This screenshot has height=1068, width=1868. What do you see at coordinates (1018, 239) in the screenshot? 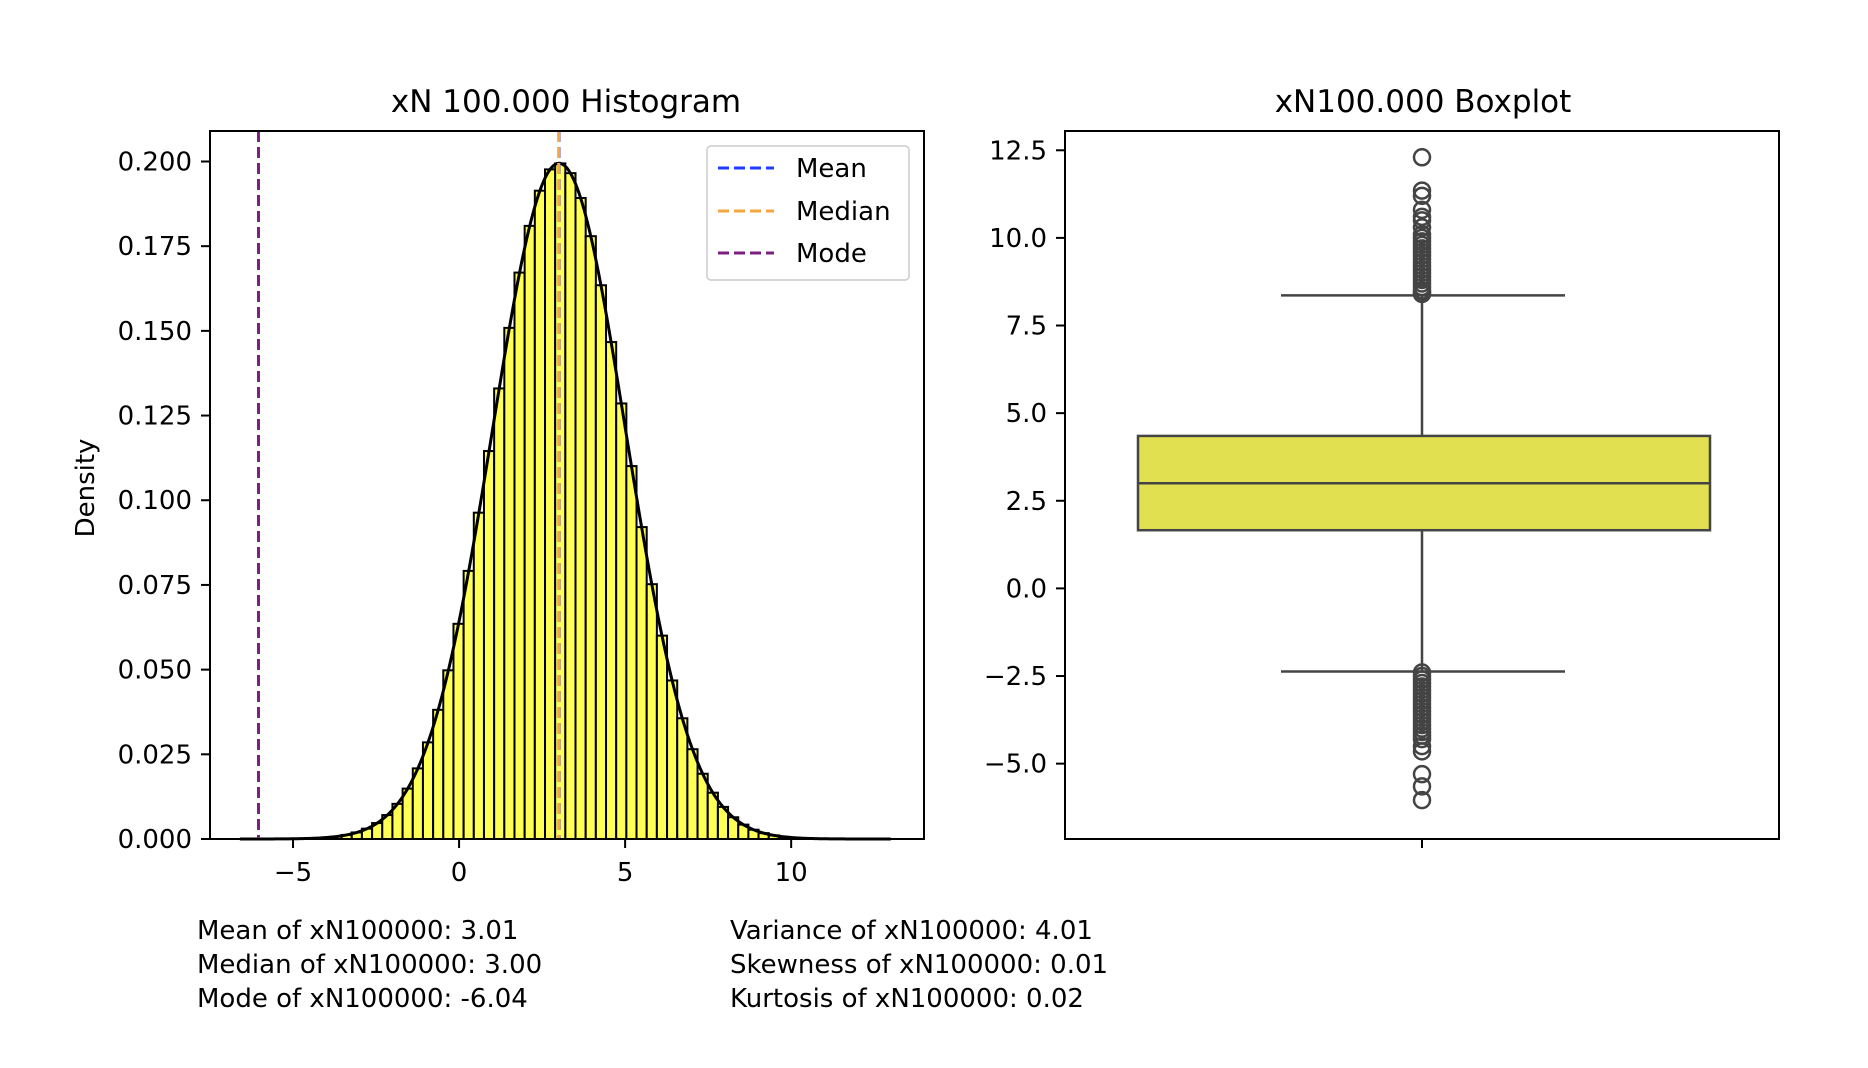
I see `y-tick-label: 10.0` at bounding box center [1018, 239].